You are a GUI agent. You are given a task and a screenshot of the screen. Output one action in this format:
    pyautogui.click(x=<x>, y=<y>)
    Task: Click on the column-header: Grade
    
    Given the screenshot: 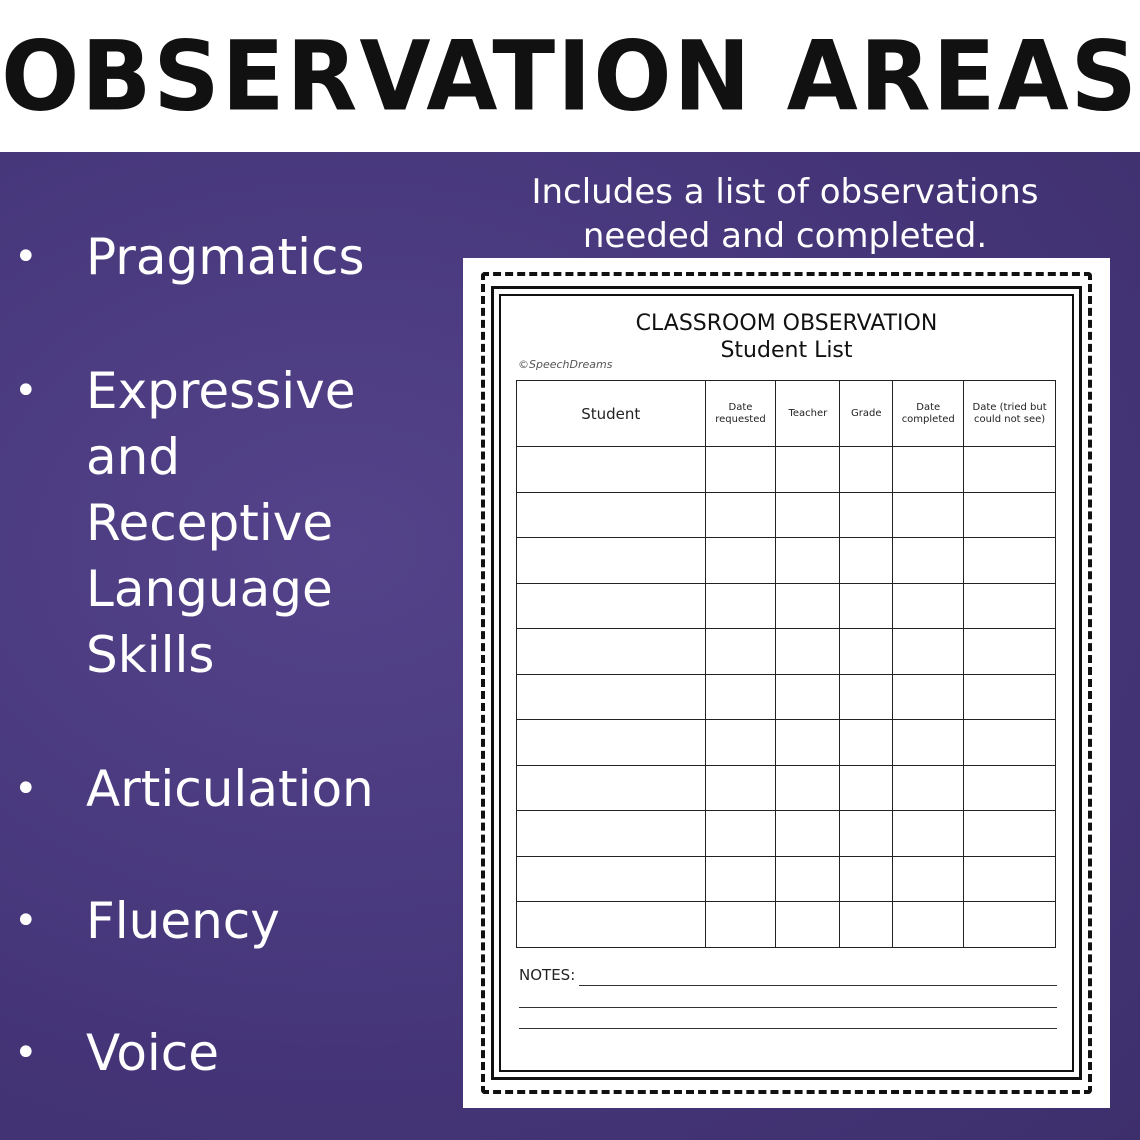 What is the action you would take?
    pyautogui.click(x=866, y=413)
    